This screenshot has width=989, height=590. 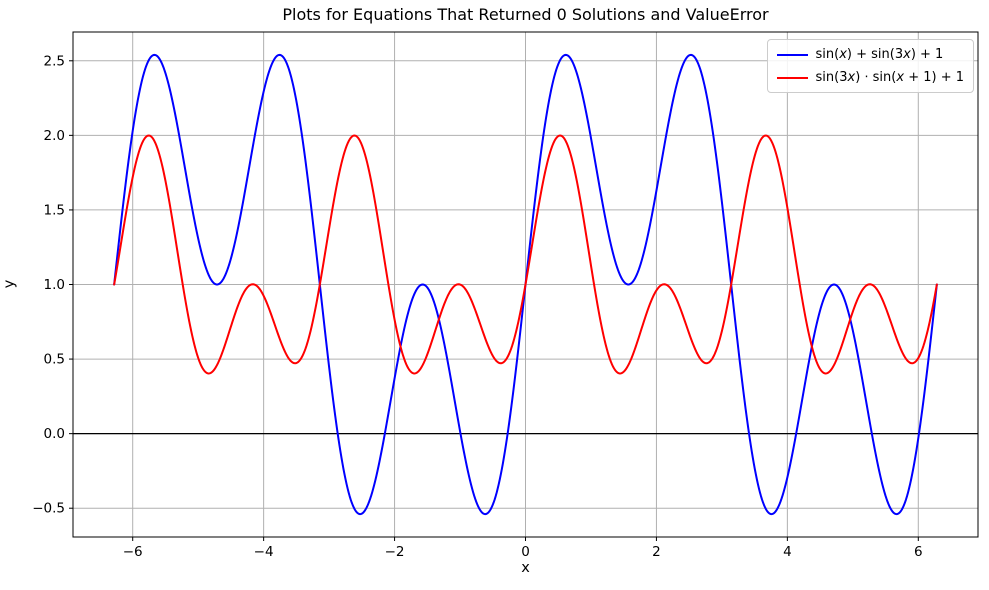 I want to click on y-tick-label: 2.5, so click(x=54, y=61).